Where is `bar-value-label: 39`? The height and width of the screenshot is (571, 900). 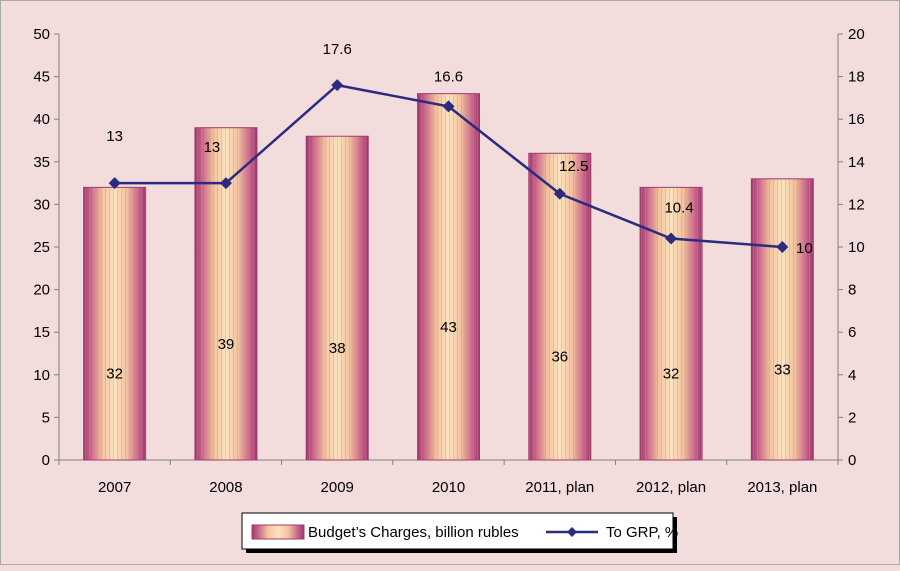
bar-value-label: 39 is located at coordinates (226, 344).